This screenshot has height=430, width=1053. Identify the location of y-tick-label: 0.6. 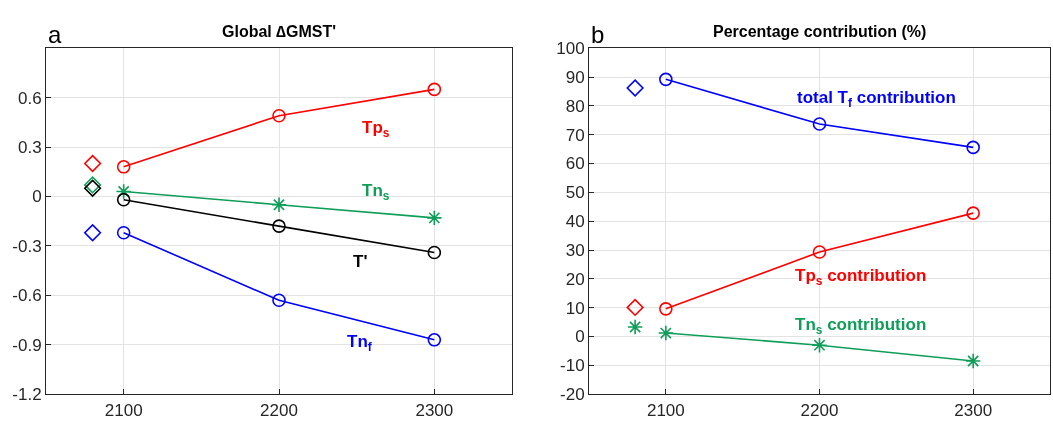
(29, 98).